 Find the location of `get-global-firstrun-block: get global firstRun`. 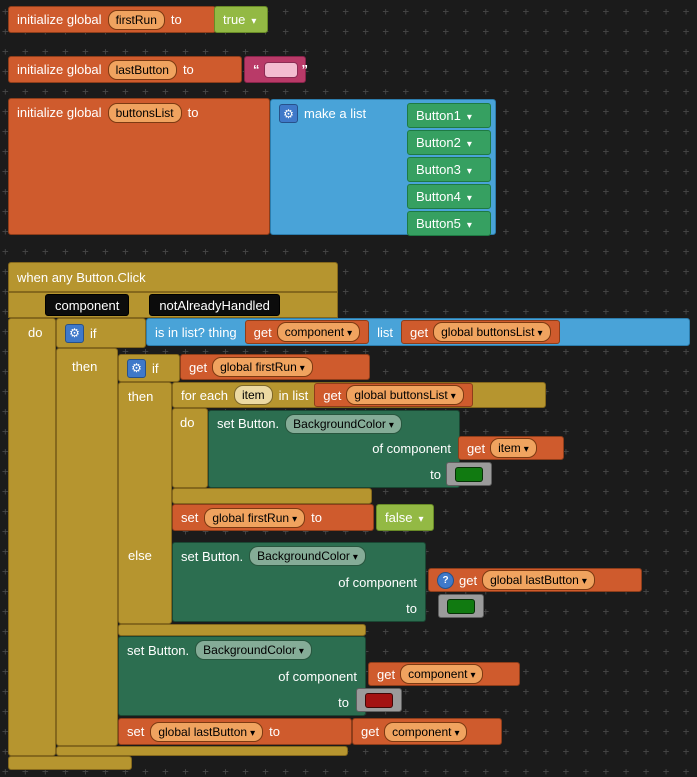

get-global-firstrun-block: get global firstRun is located at coordinates (275, 367).